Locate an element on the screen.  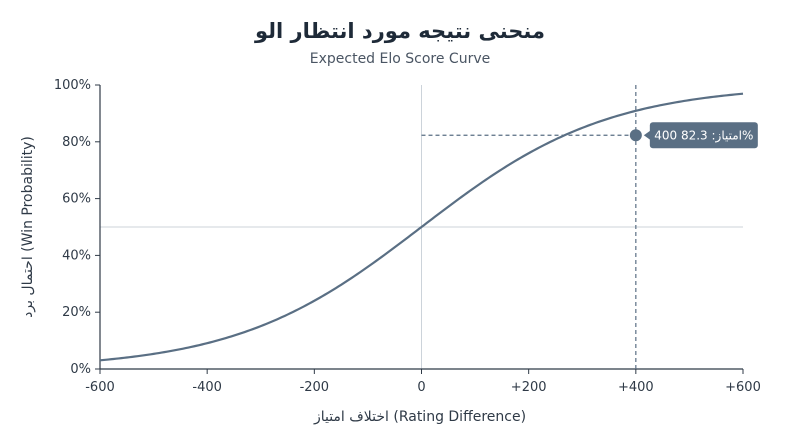
x-tick-label: +400 is located at coordinates (636, 387).